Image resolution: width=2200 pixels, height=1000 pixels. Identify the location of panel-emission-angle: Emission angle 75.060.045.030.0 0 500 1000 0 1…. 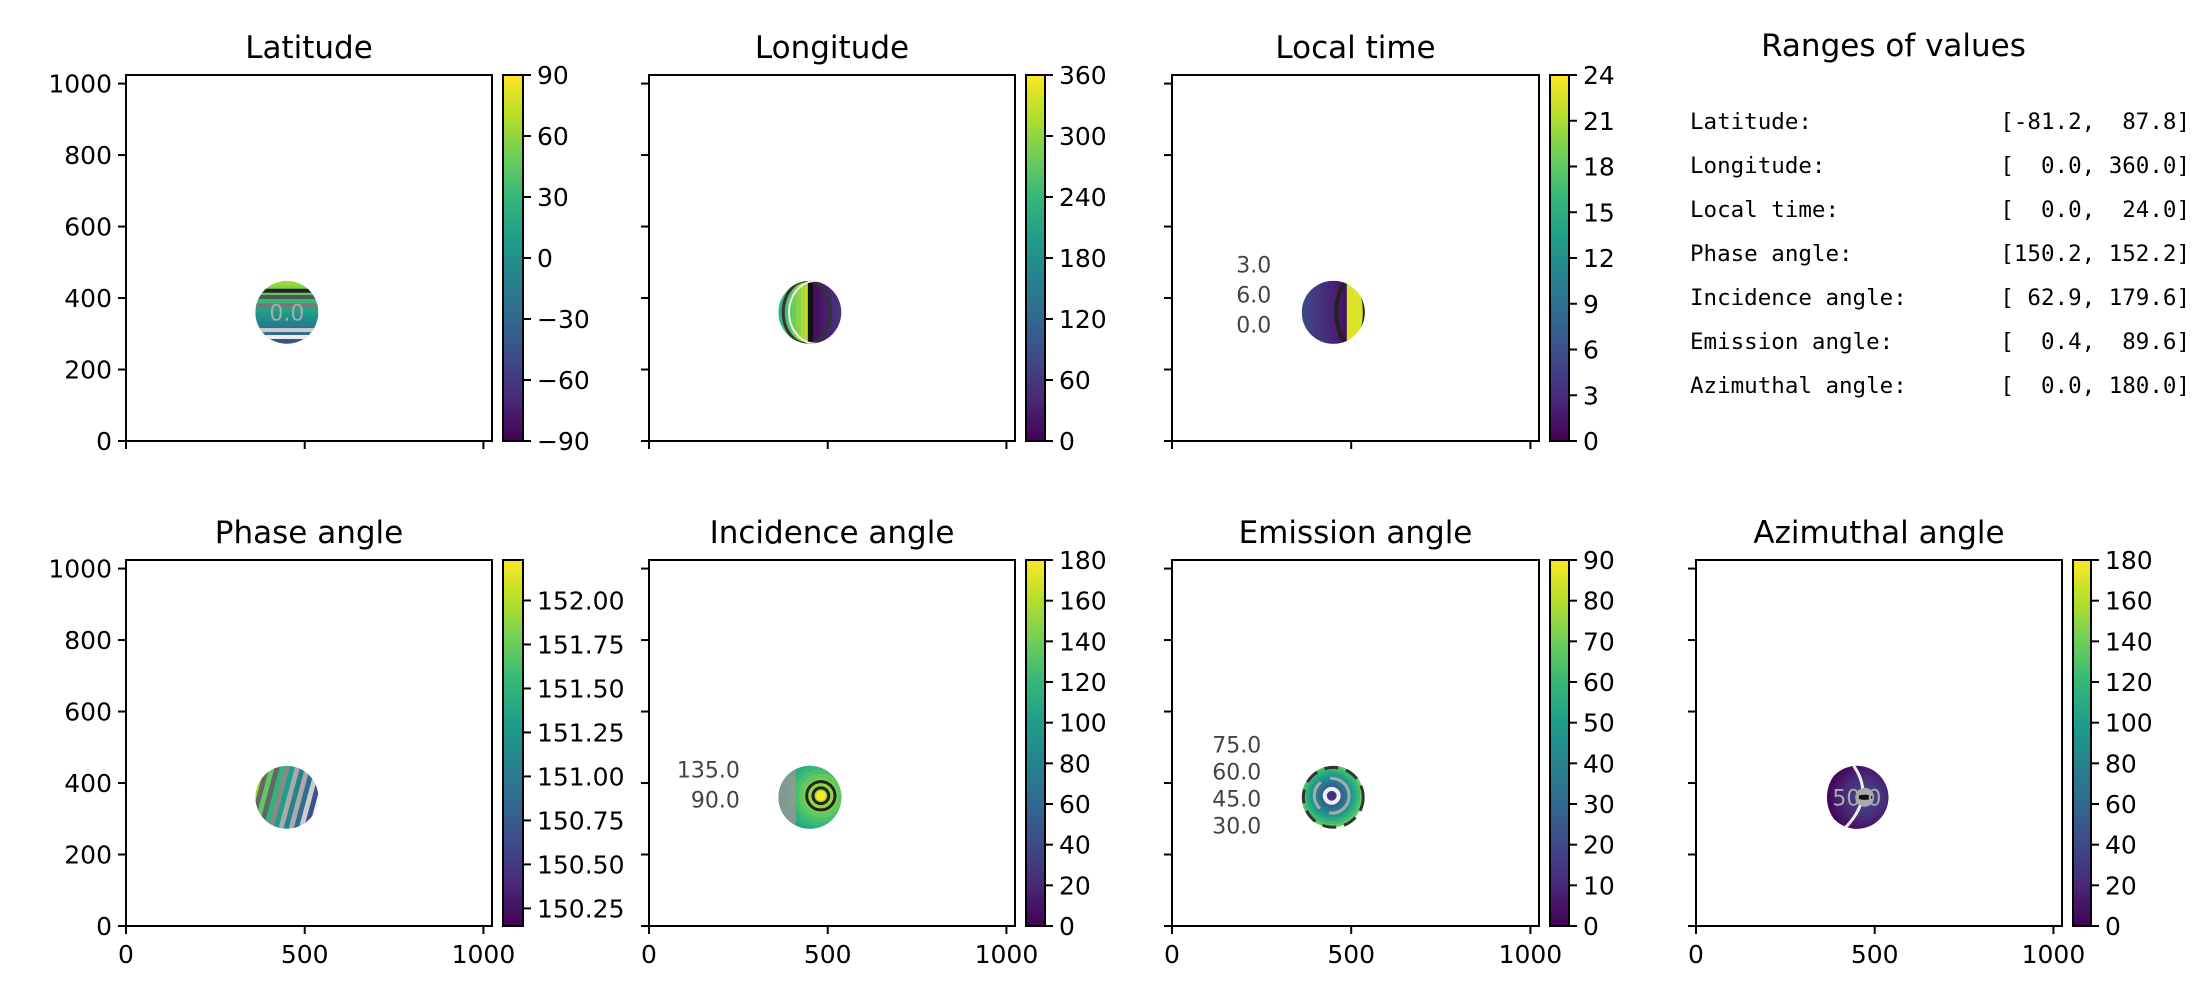
(1389, 742).